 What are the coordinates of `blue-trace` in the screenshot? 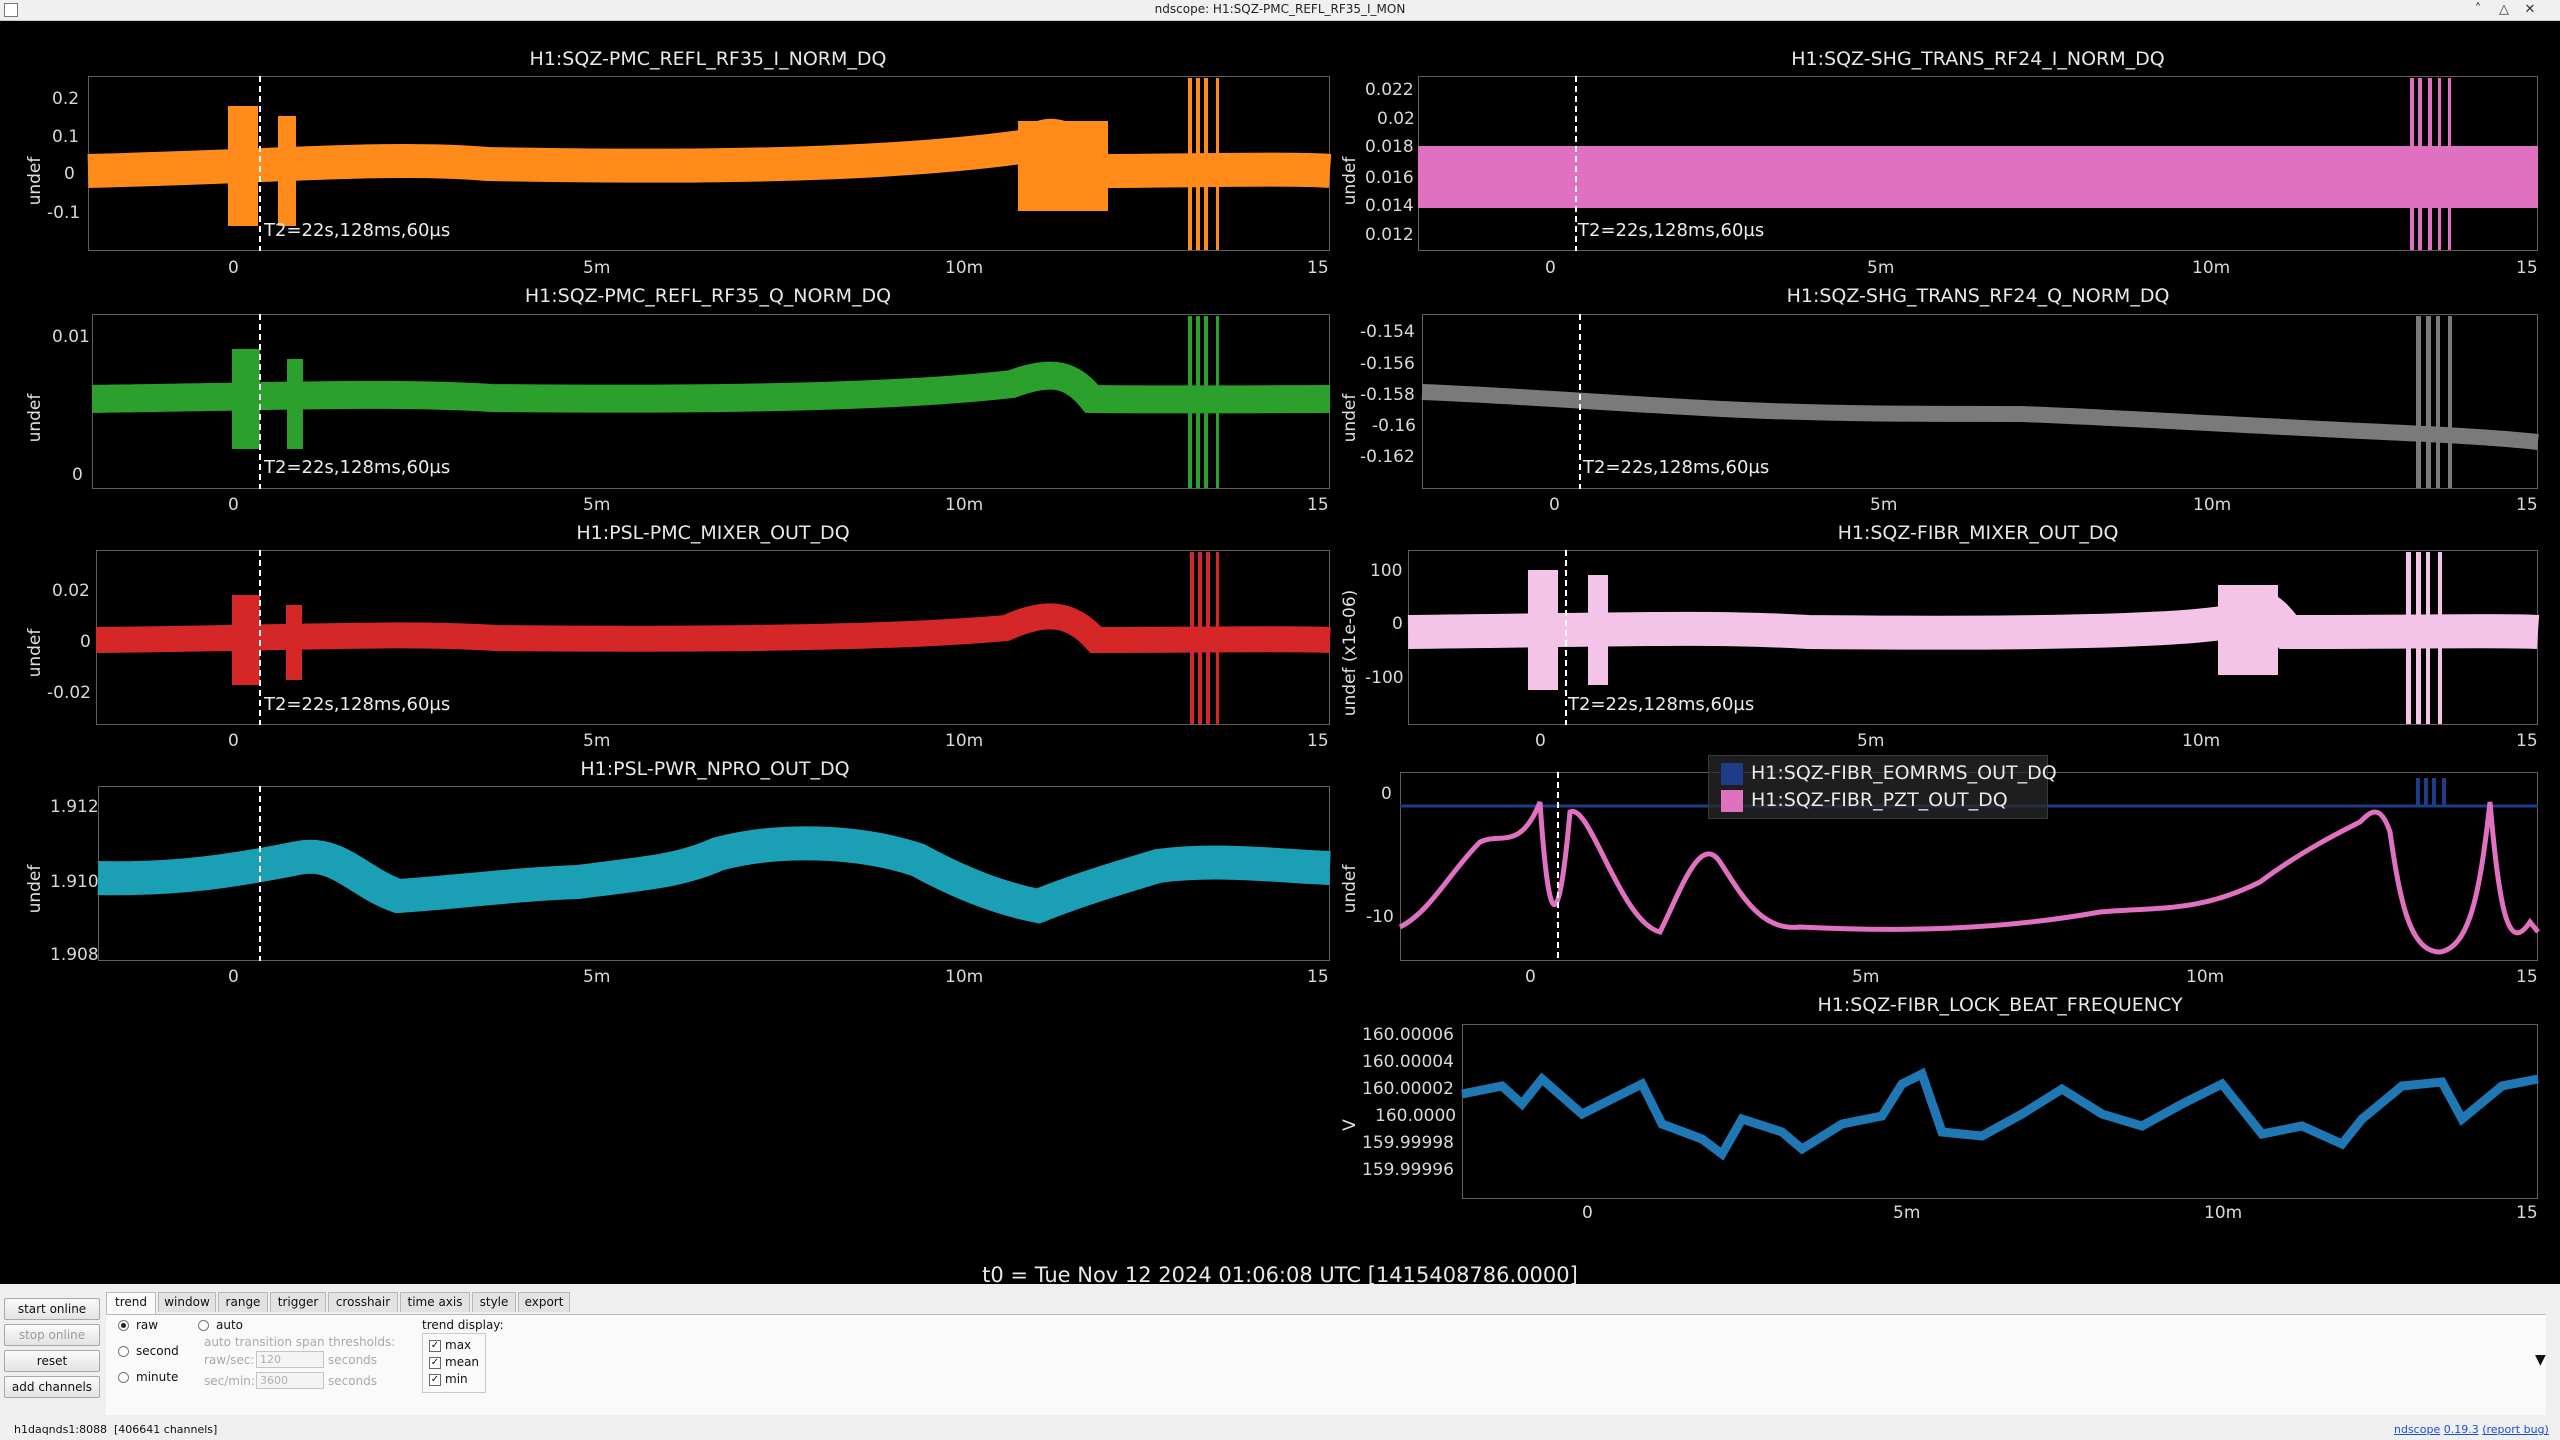 It's located at (2000, 1114).